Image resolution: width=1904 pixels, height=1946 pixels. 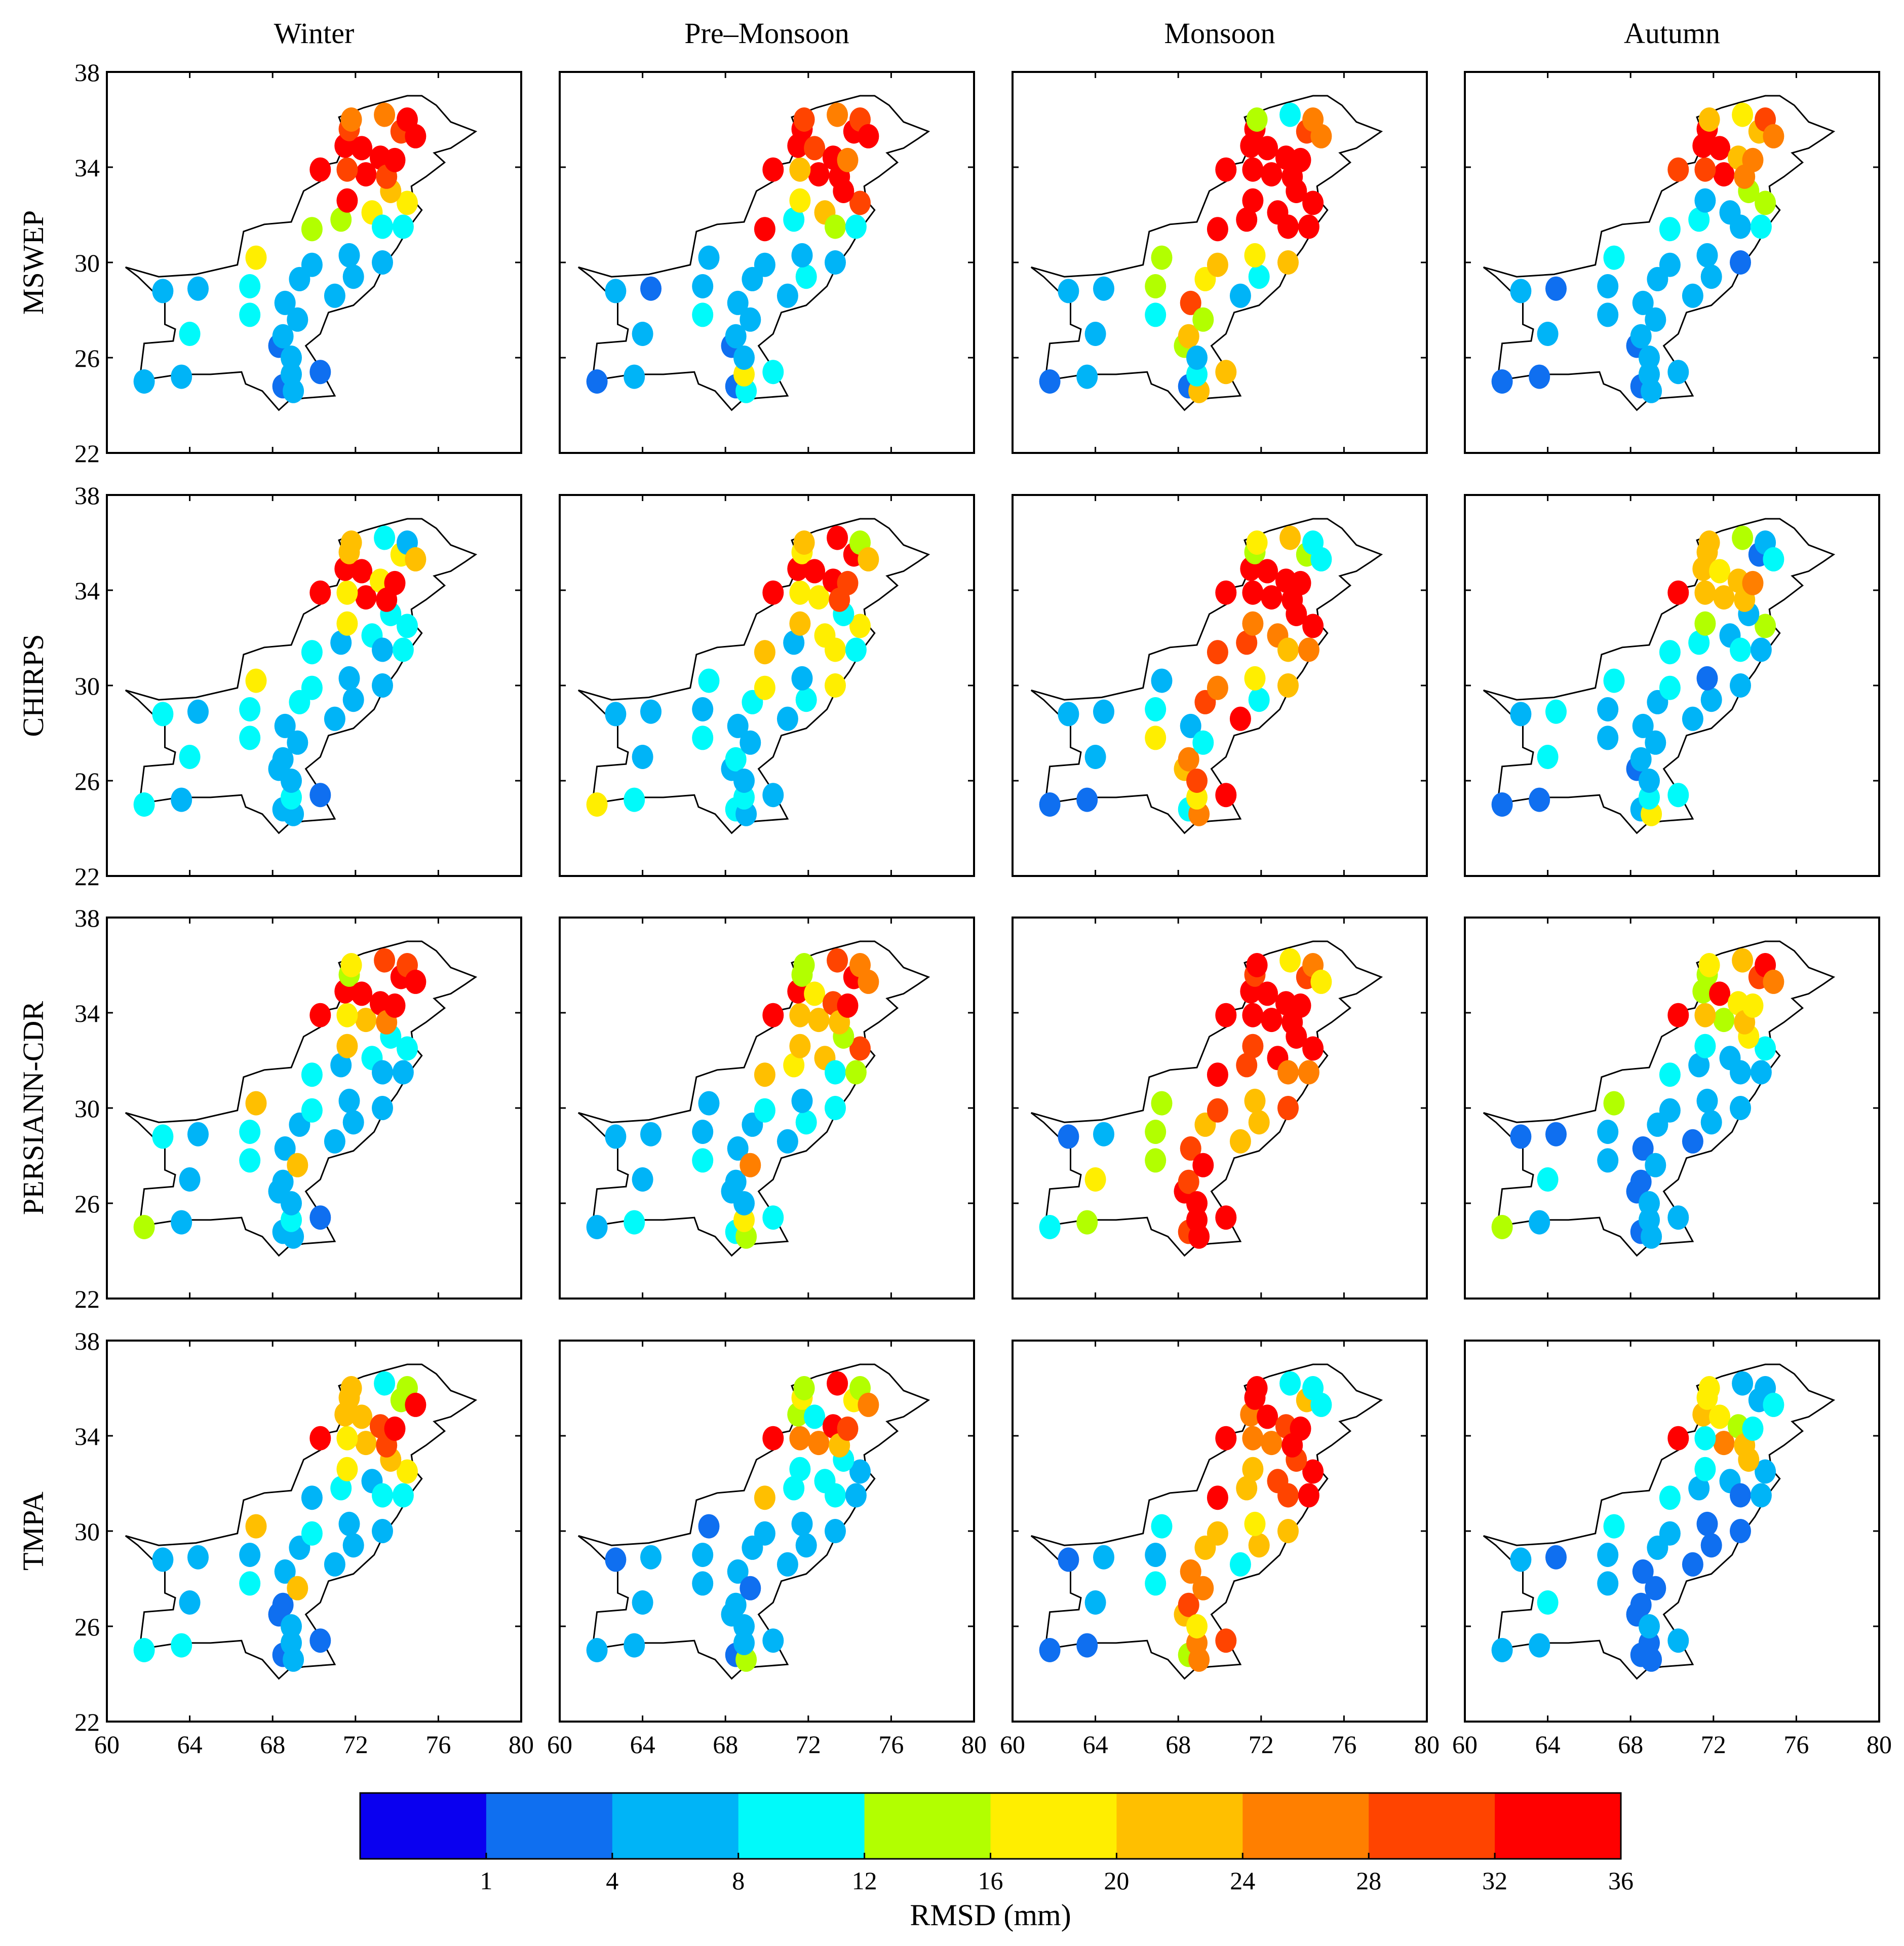 What do you see at coordinates (33, 1108) in the screenshot?
I see `product-label: PERSIANN-CDR` at bounding box center [33, 1108].